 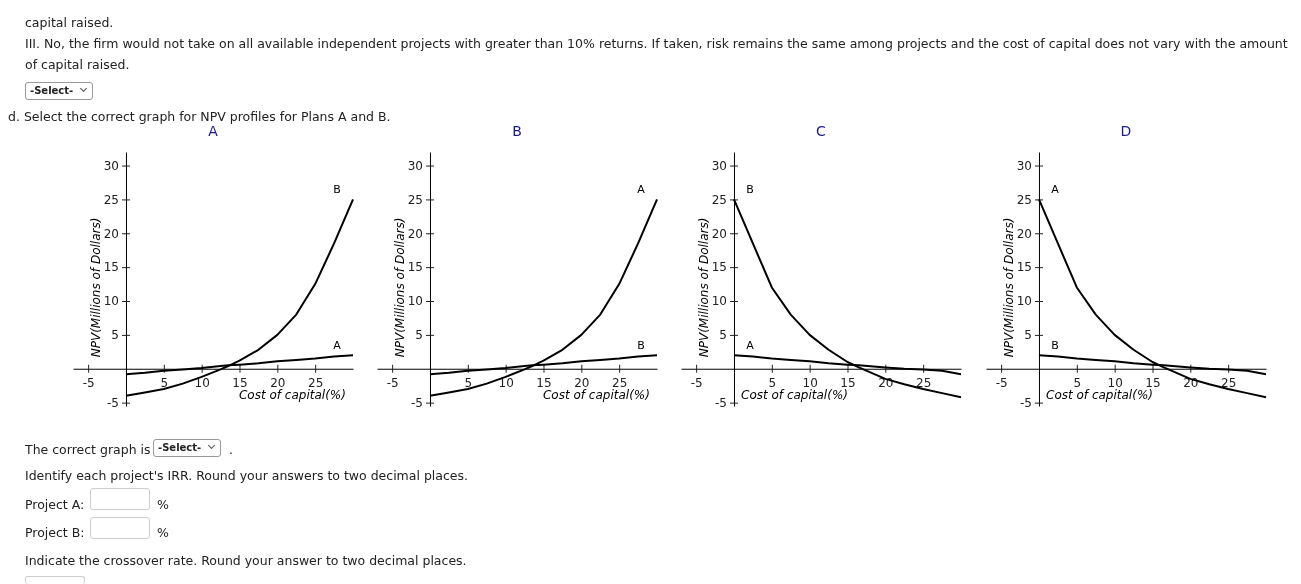 What do you see at coordinates (88, 450) in the screenshot?
I see `text: The correct graph is` at bounding box center [88, 450].